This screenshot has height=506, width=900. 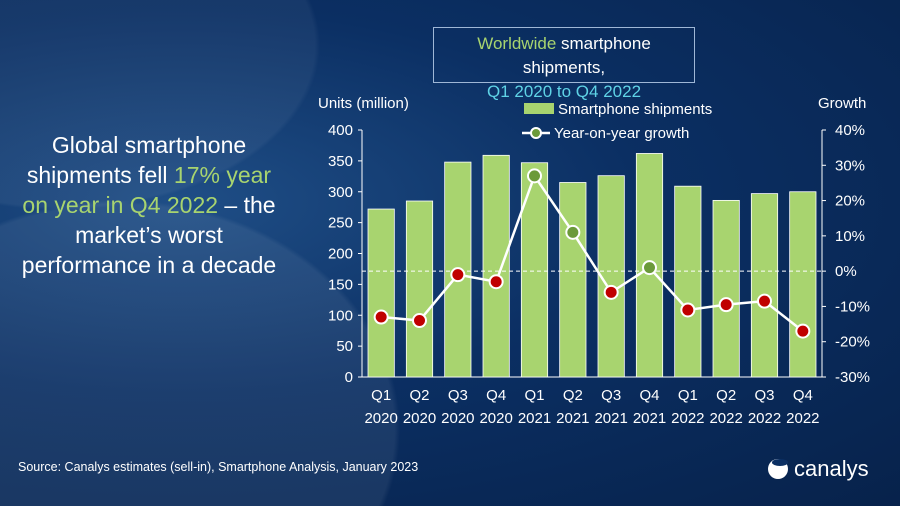 I want to click on y-tick-label: 0, so click(x=349, y=377).